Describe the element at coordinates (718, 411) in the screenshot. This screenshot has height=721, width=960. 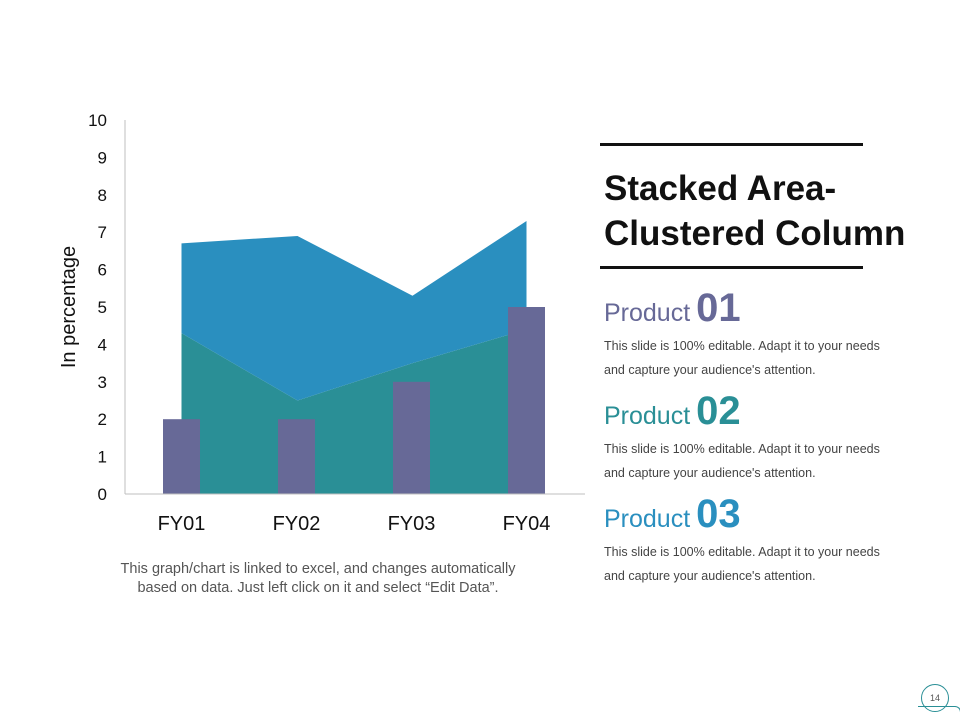
I see `product-number: 02` at that location.